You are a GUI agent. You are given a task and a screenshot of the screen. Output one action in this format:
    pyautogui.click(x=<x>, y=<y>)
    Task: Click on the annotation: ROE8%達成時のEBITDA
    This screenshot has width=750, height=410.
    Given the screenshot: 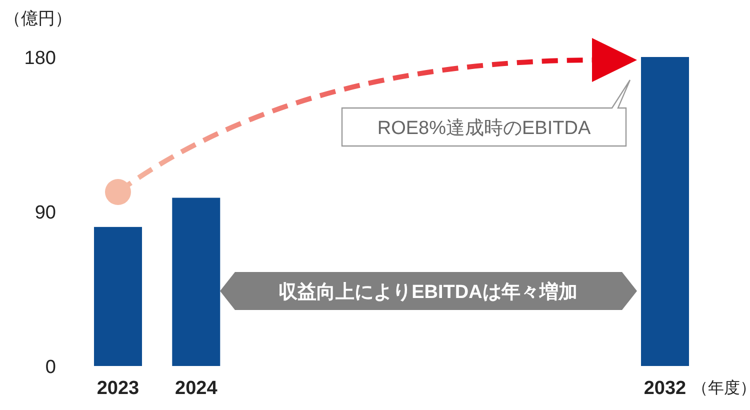 What is the action you would take?
    pyautogui.click(x=484, y=128)
    